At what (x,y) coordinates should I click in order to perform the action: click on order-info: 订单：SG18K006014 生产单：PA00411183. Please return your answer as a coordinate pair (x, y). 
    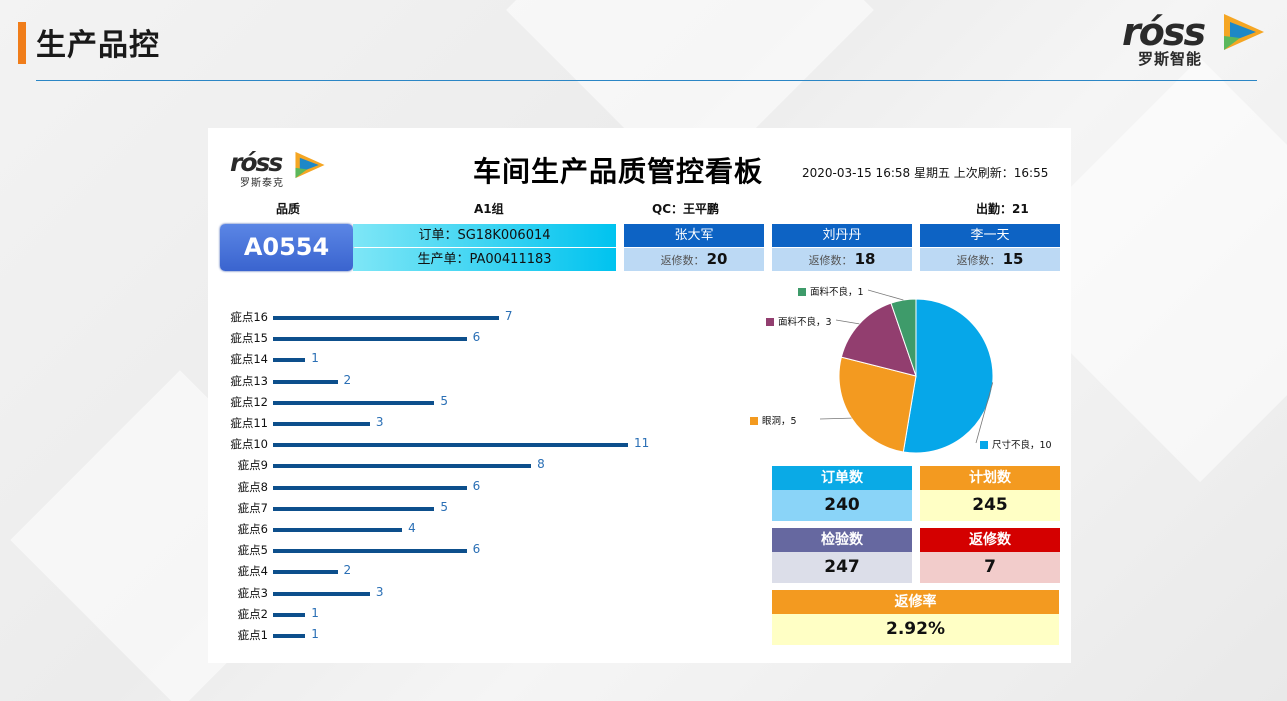
    Looking at the image, I should click on (484, 247).